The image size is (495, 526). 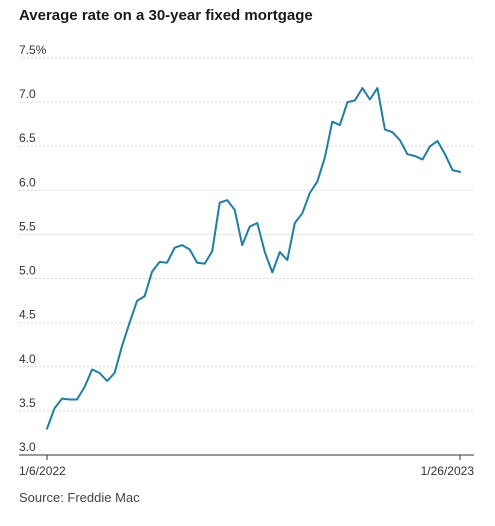 I want to click on y-axis-tick-labels: 3.0 3.5 4.0 4.5 5.0 5.5 6.0 6.5 7.0 7.5%, so click(x=33, y=248).